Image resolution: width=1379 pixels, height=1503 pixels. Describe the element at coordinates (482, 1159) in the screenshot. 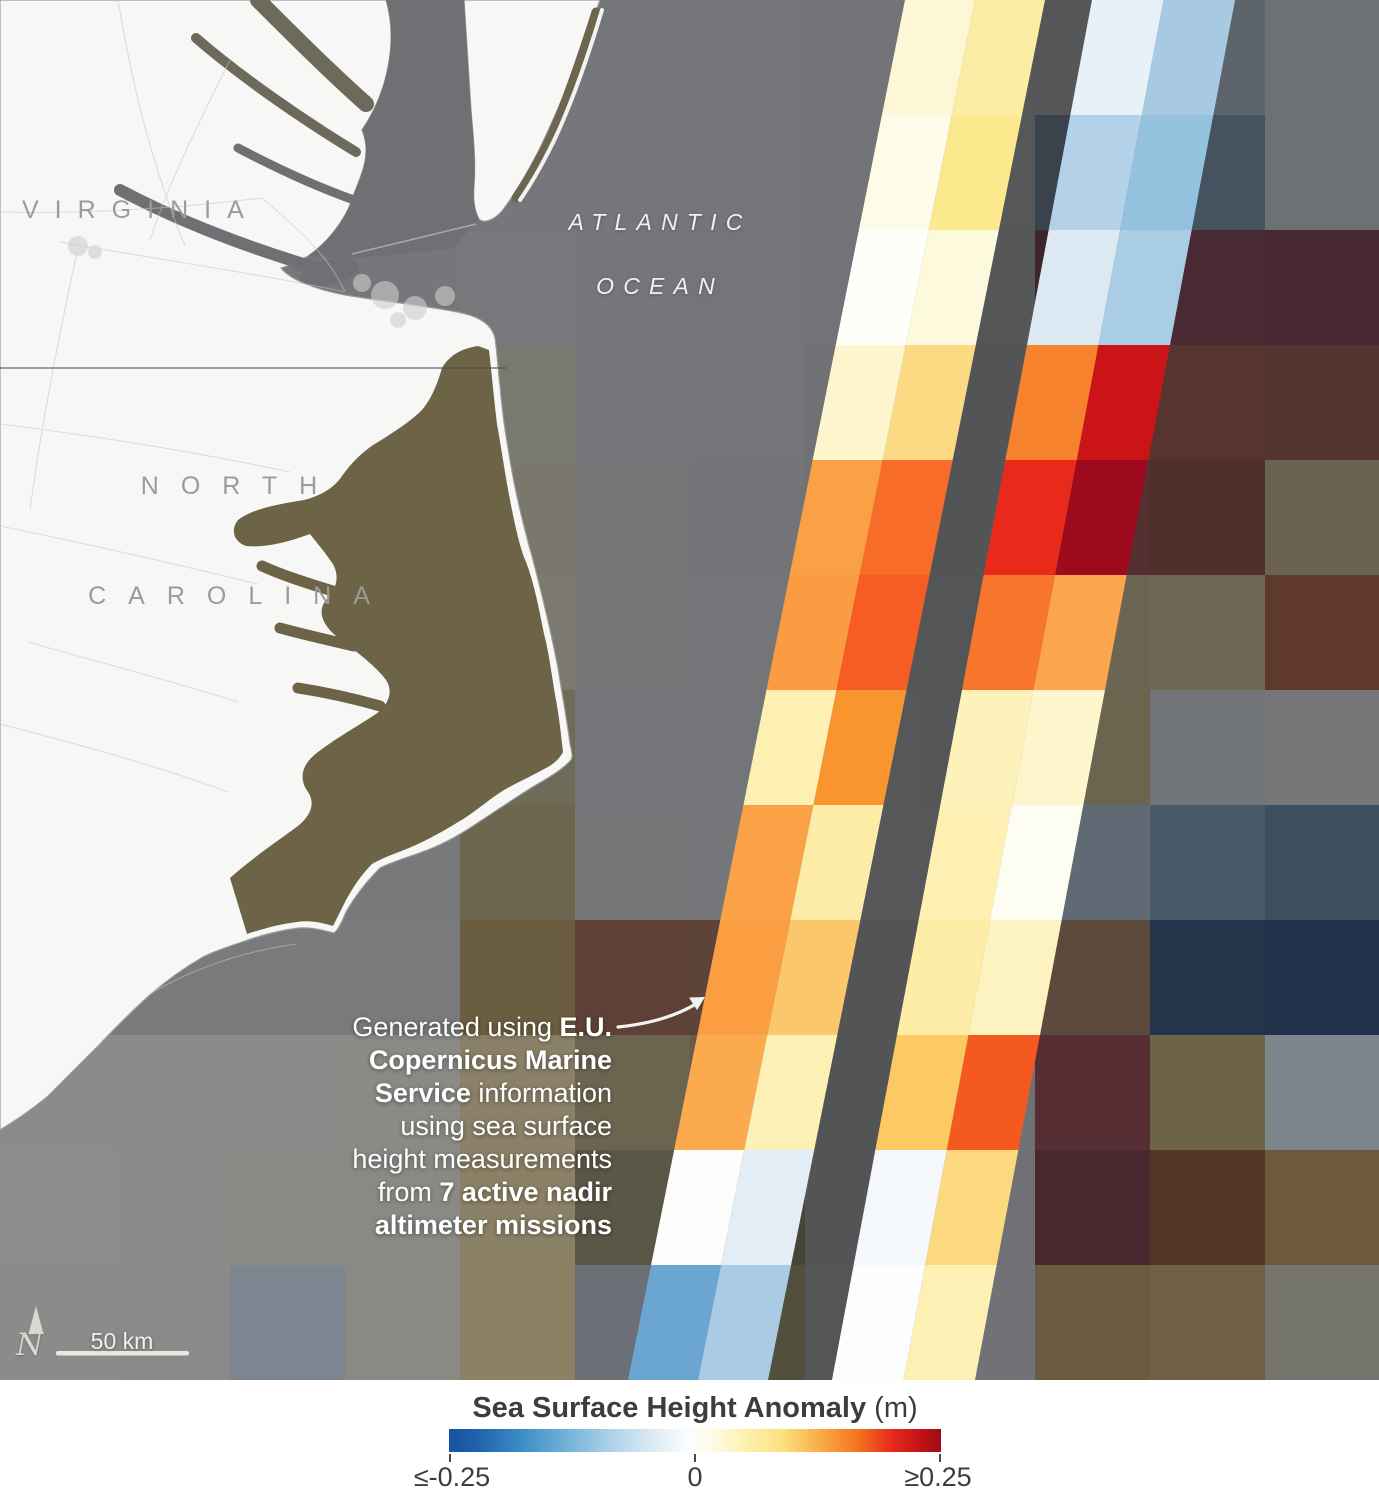

I see `annotation-line: height measurements` at that location.